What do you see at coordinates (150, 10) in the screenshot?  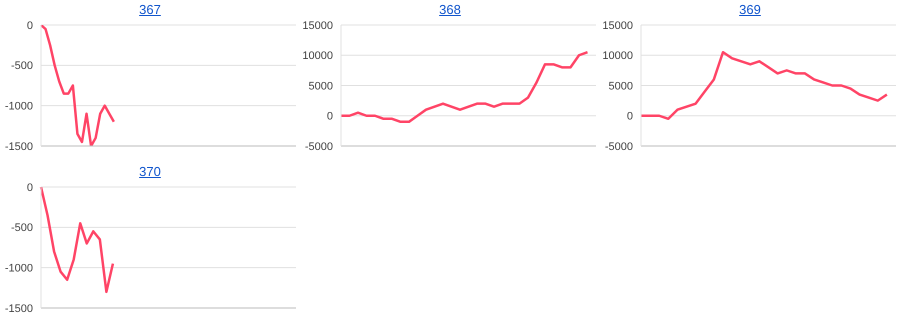 I see `chart-title: 367` at bounding box center [150, 10].